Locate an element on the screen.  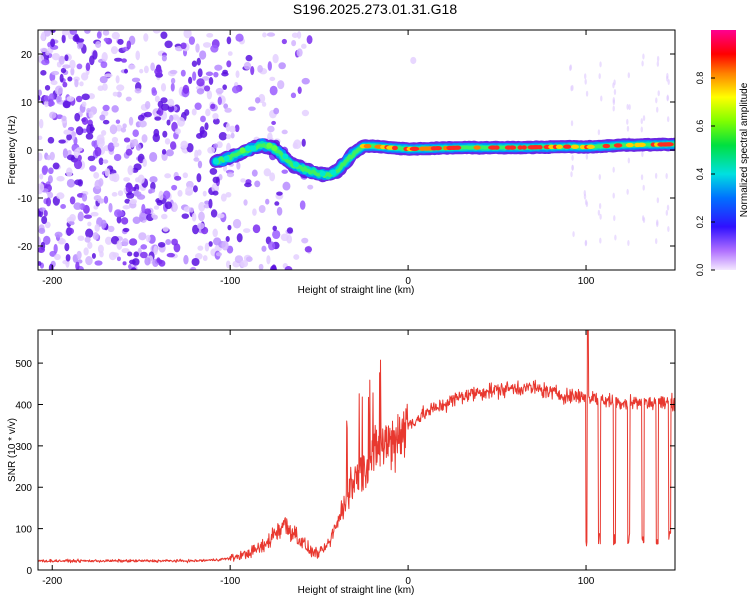
y-tick-label: -20 is located at coordinates (25, 247).